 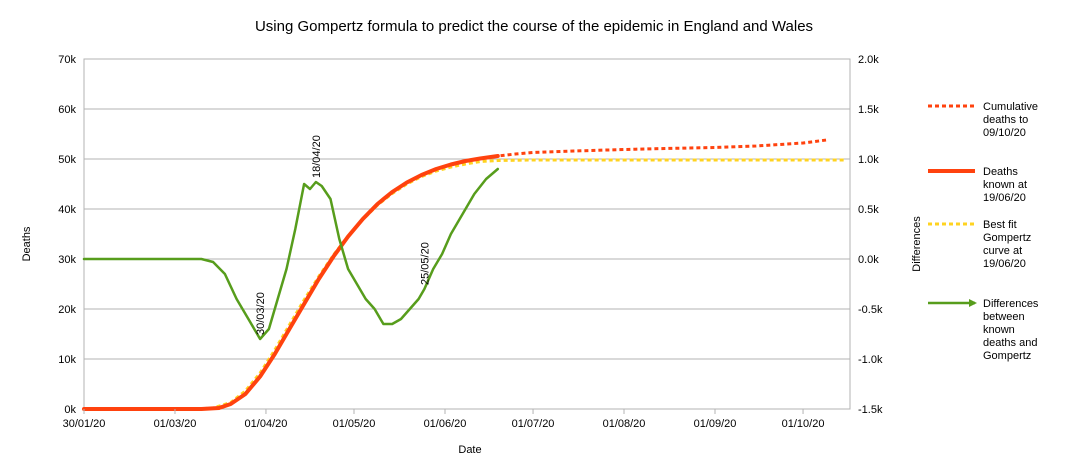 I want to click on x-tick-label: 01/05/20, so click(x=354, y=424).